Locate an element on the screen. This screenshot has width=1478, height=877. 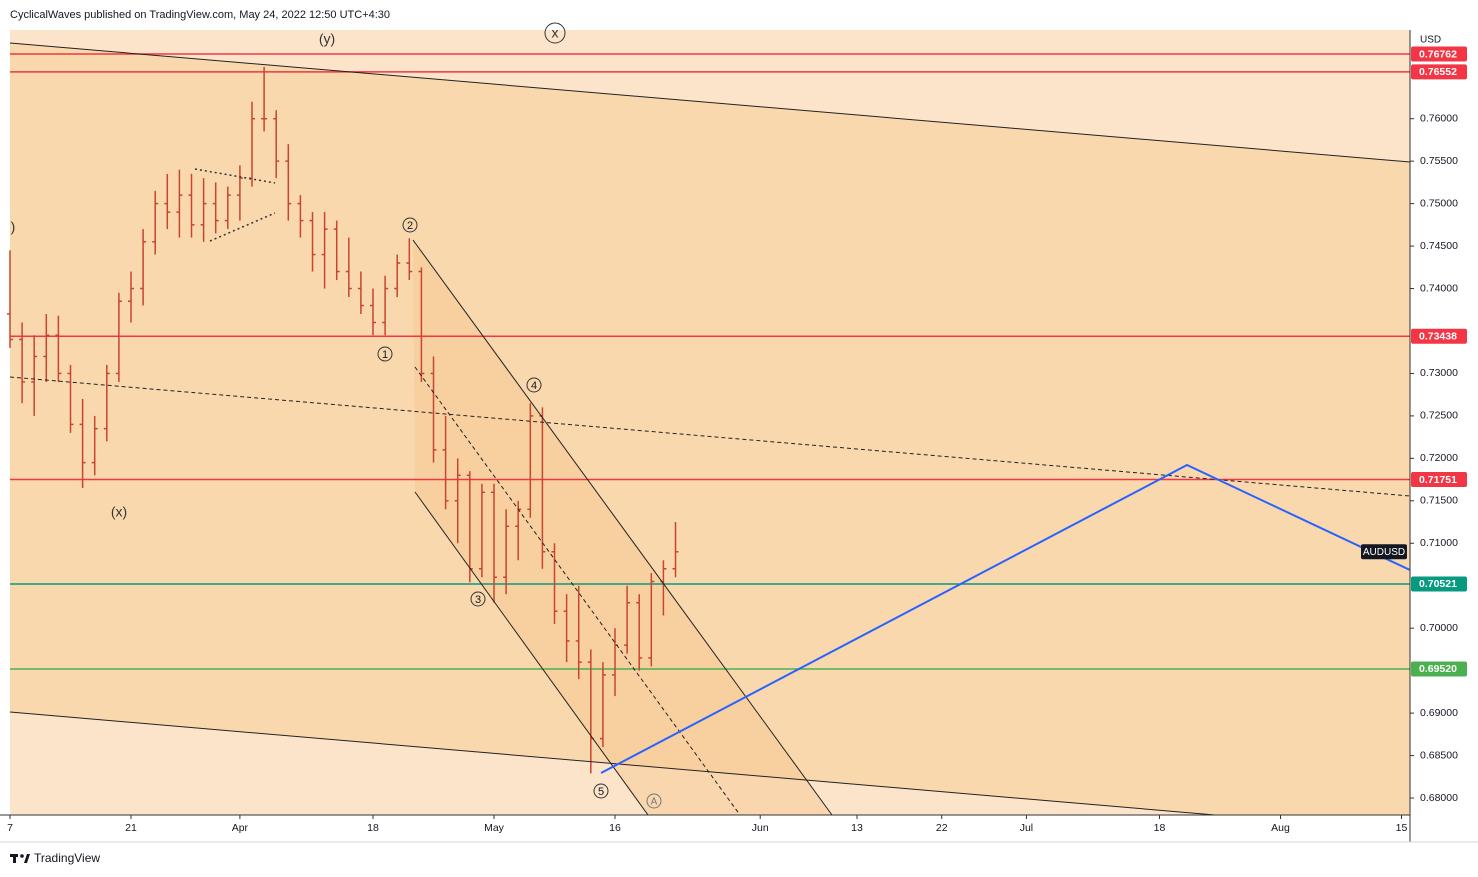
y-tick-label: 0.74500 is located at coordinates (1439, 246).